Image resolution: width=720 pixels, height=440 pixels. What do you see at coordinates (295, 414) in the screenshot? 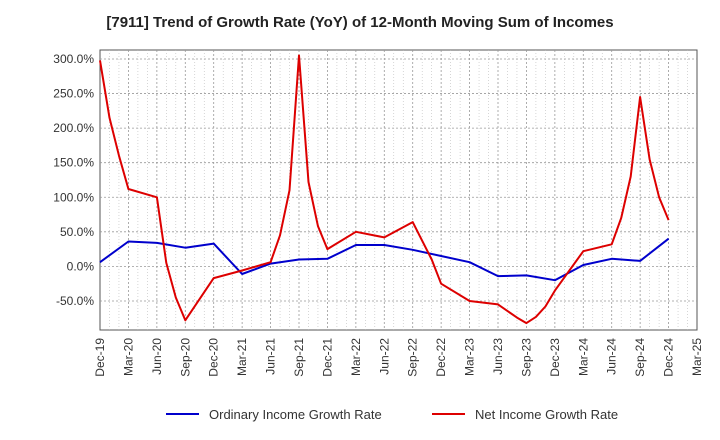
I see `legend-label: Ordinary Income Growth Rate` at bounding box center [295, 414].